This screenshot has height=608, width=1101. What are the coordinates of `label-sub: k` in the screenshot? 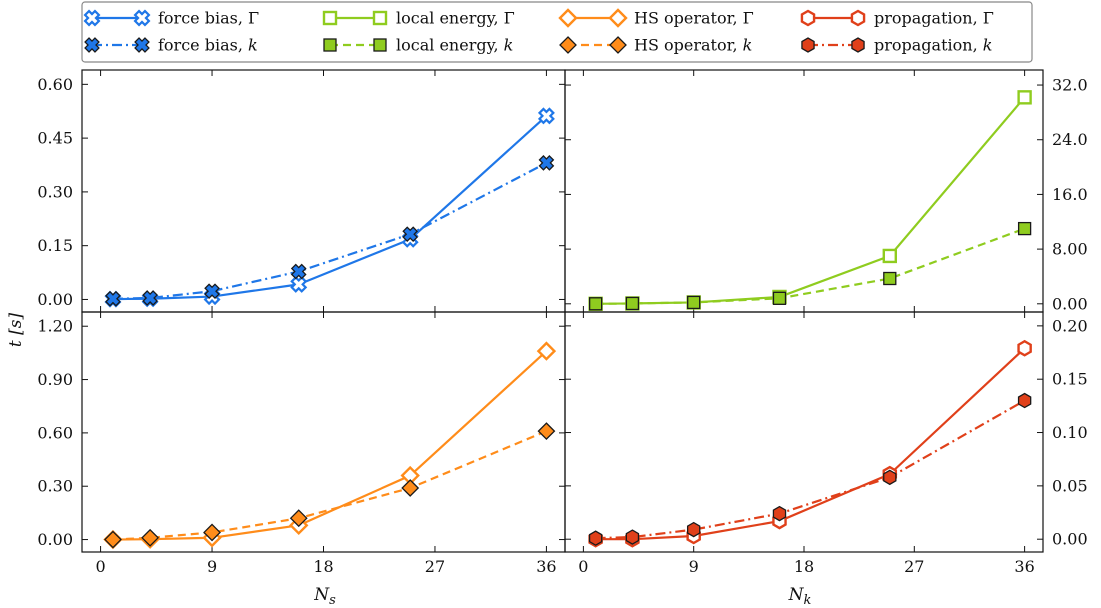 It's located at (807, 600).